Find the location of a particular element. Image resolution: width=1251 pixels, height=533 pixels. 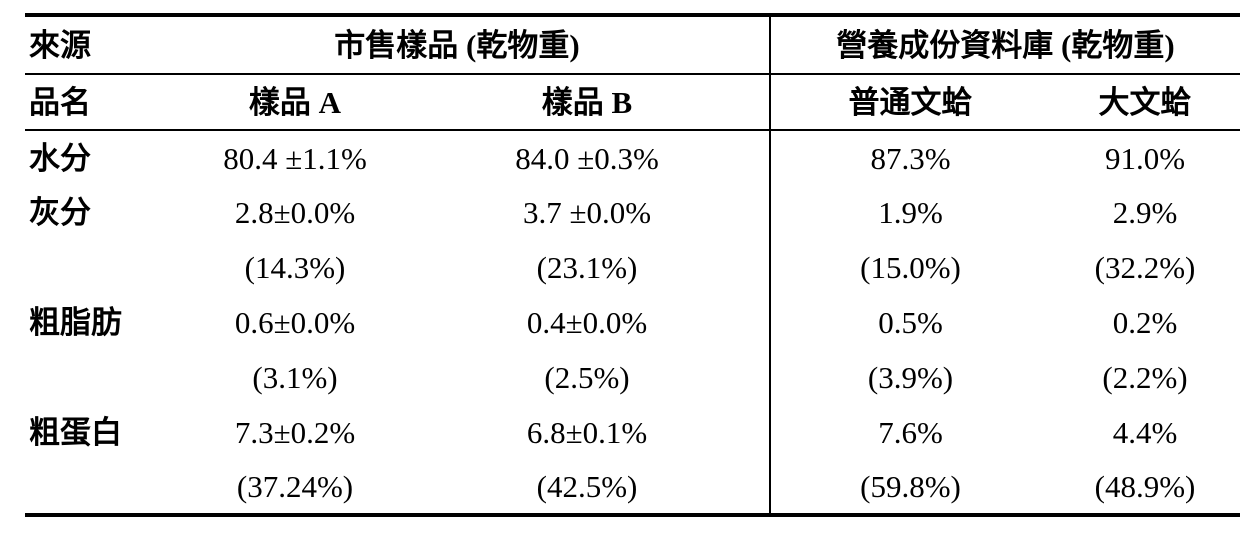

cell-sample-a: 7.3±0.2% is located at coordinates (295, 432).